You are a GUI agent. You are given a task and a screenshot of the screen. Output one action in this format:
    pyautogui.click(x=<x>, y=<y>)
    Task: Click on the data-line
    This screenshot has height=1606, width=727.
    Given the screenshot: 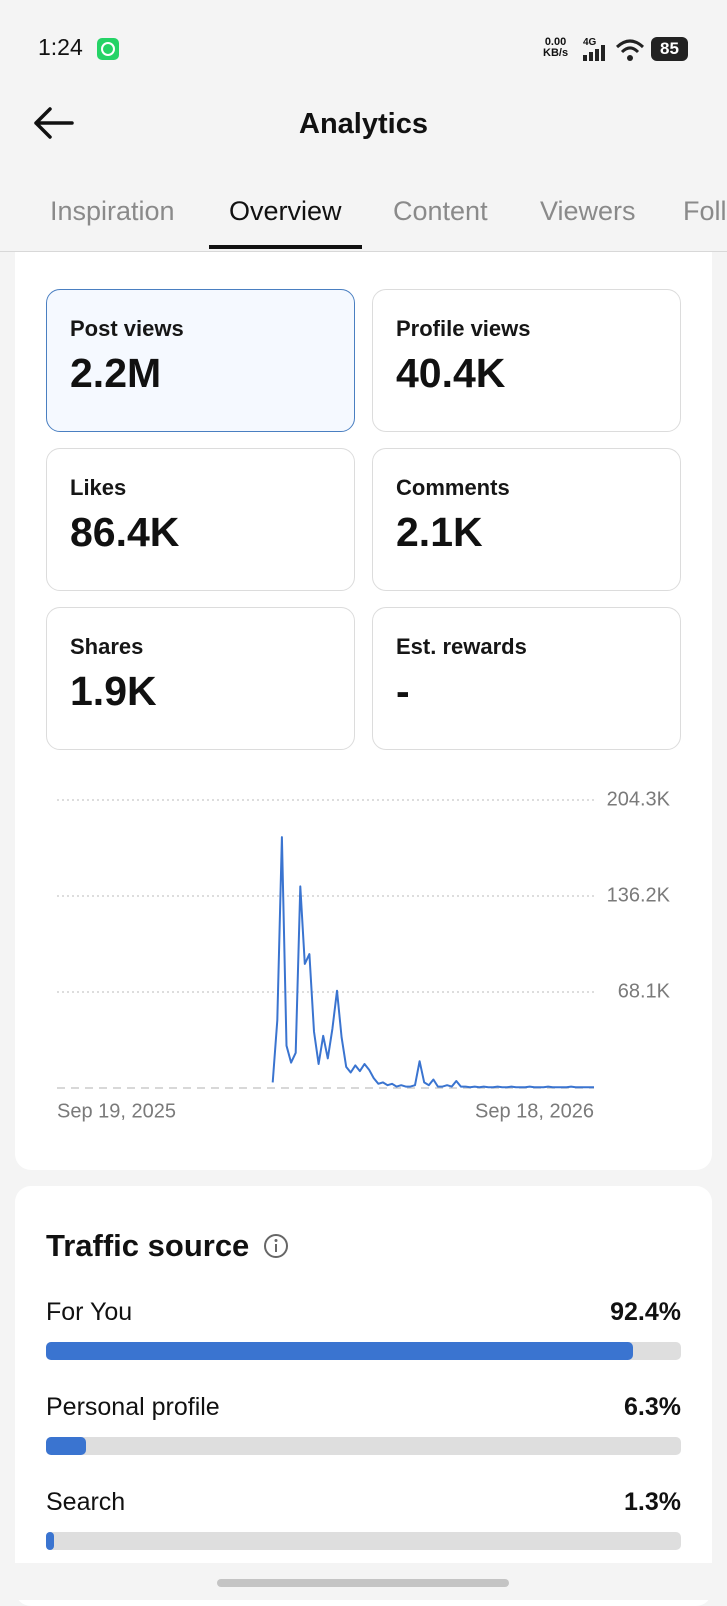 What is the action you would take?
    pyautogui.click(x=432, y=962)
    